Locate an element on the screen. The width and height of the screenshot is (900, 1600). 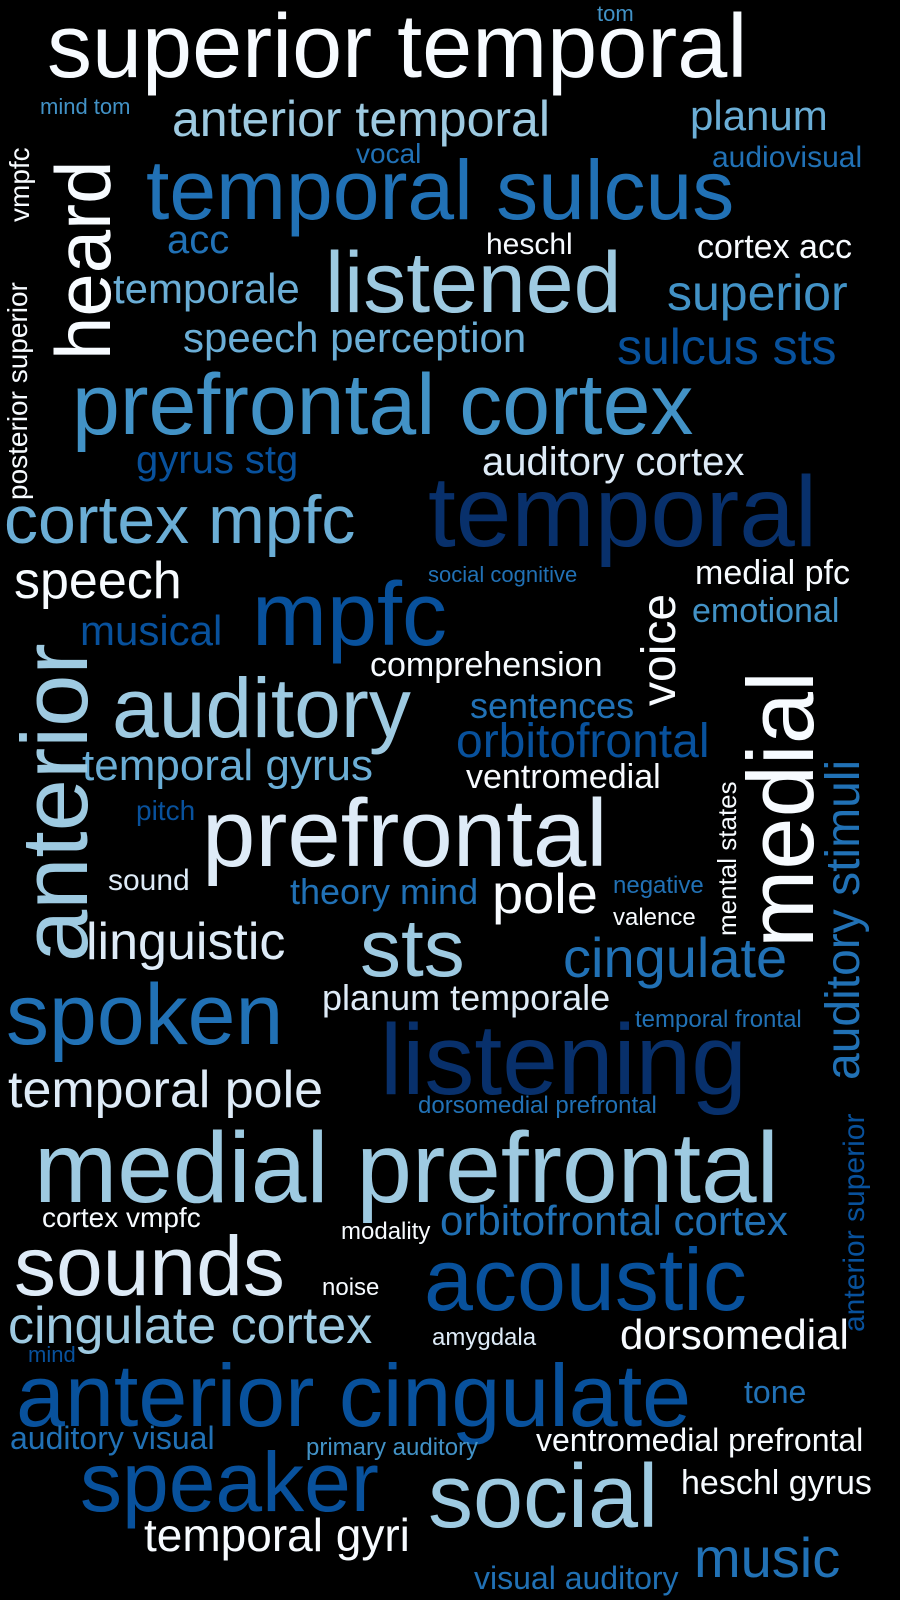
word-acoustic: acoustic is located at coordinates (585, 1279).